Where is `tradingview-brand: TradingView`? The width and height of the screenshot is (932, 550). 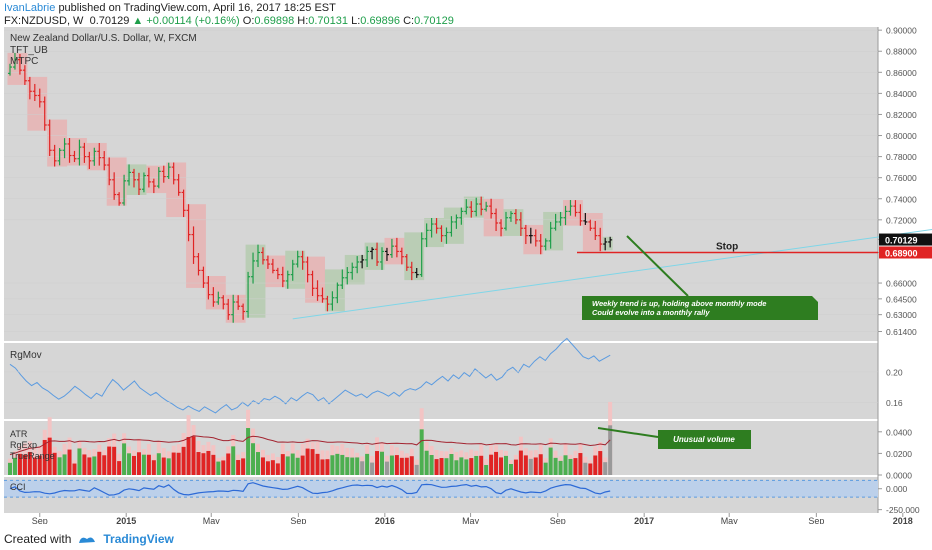
tradingview-brand: TradingView is located at coordinates (138, 539).